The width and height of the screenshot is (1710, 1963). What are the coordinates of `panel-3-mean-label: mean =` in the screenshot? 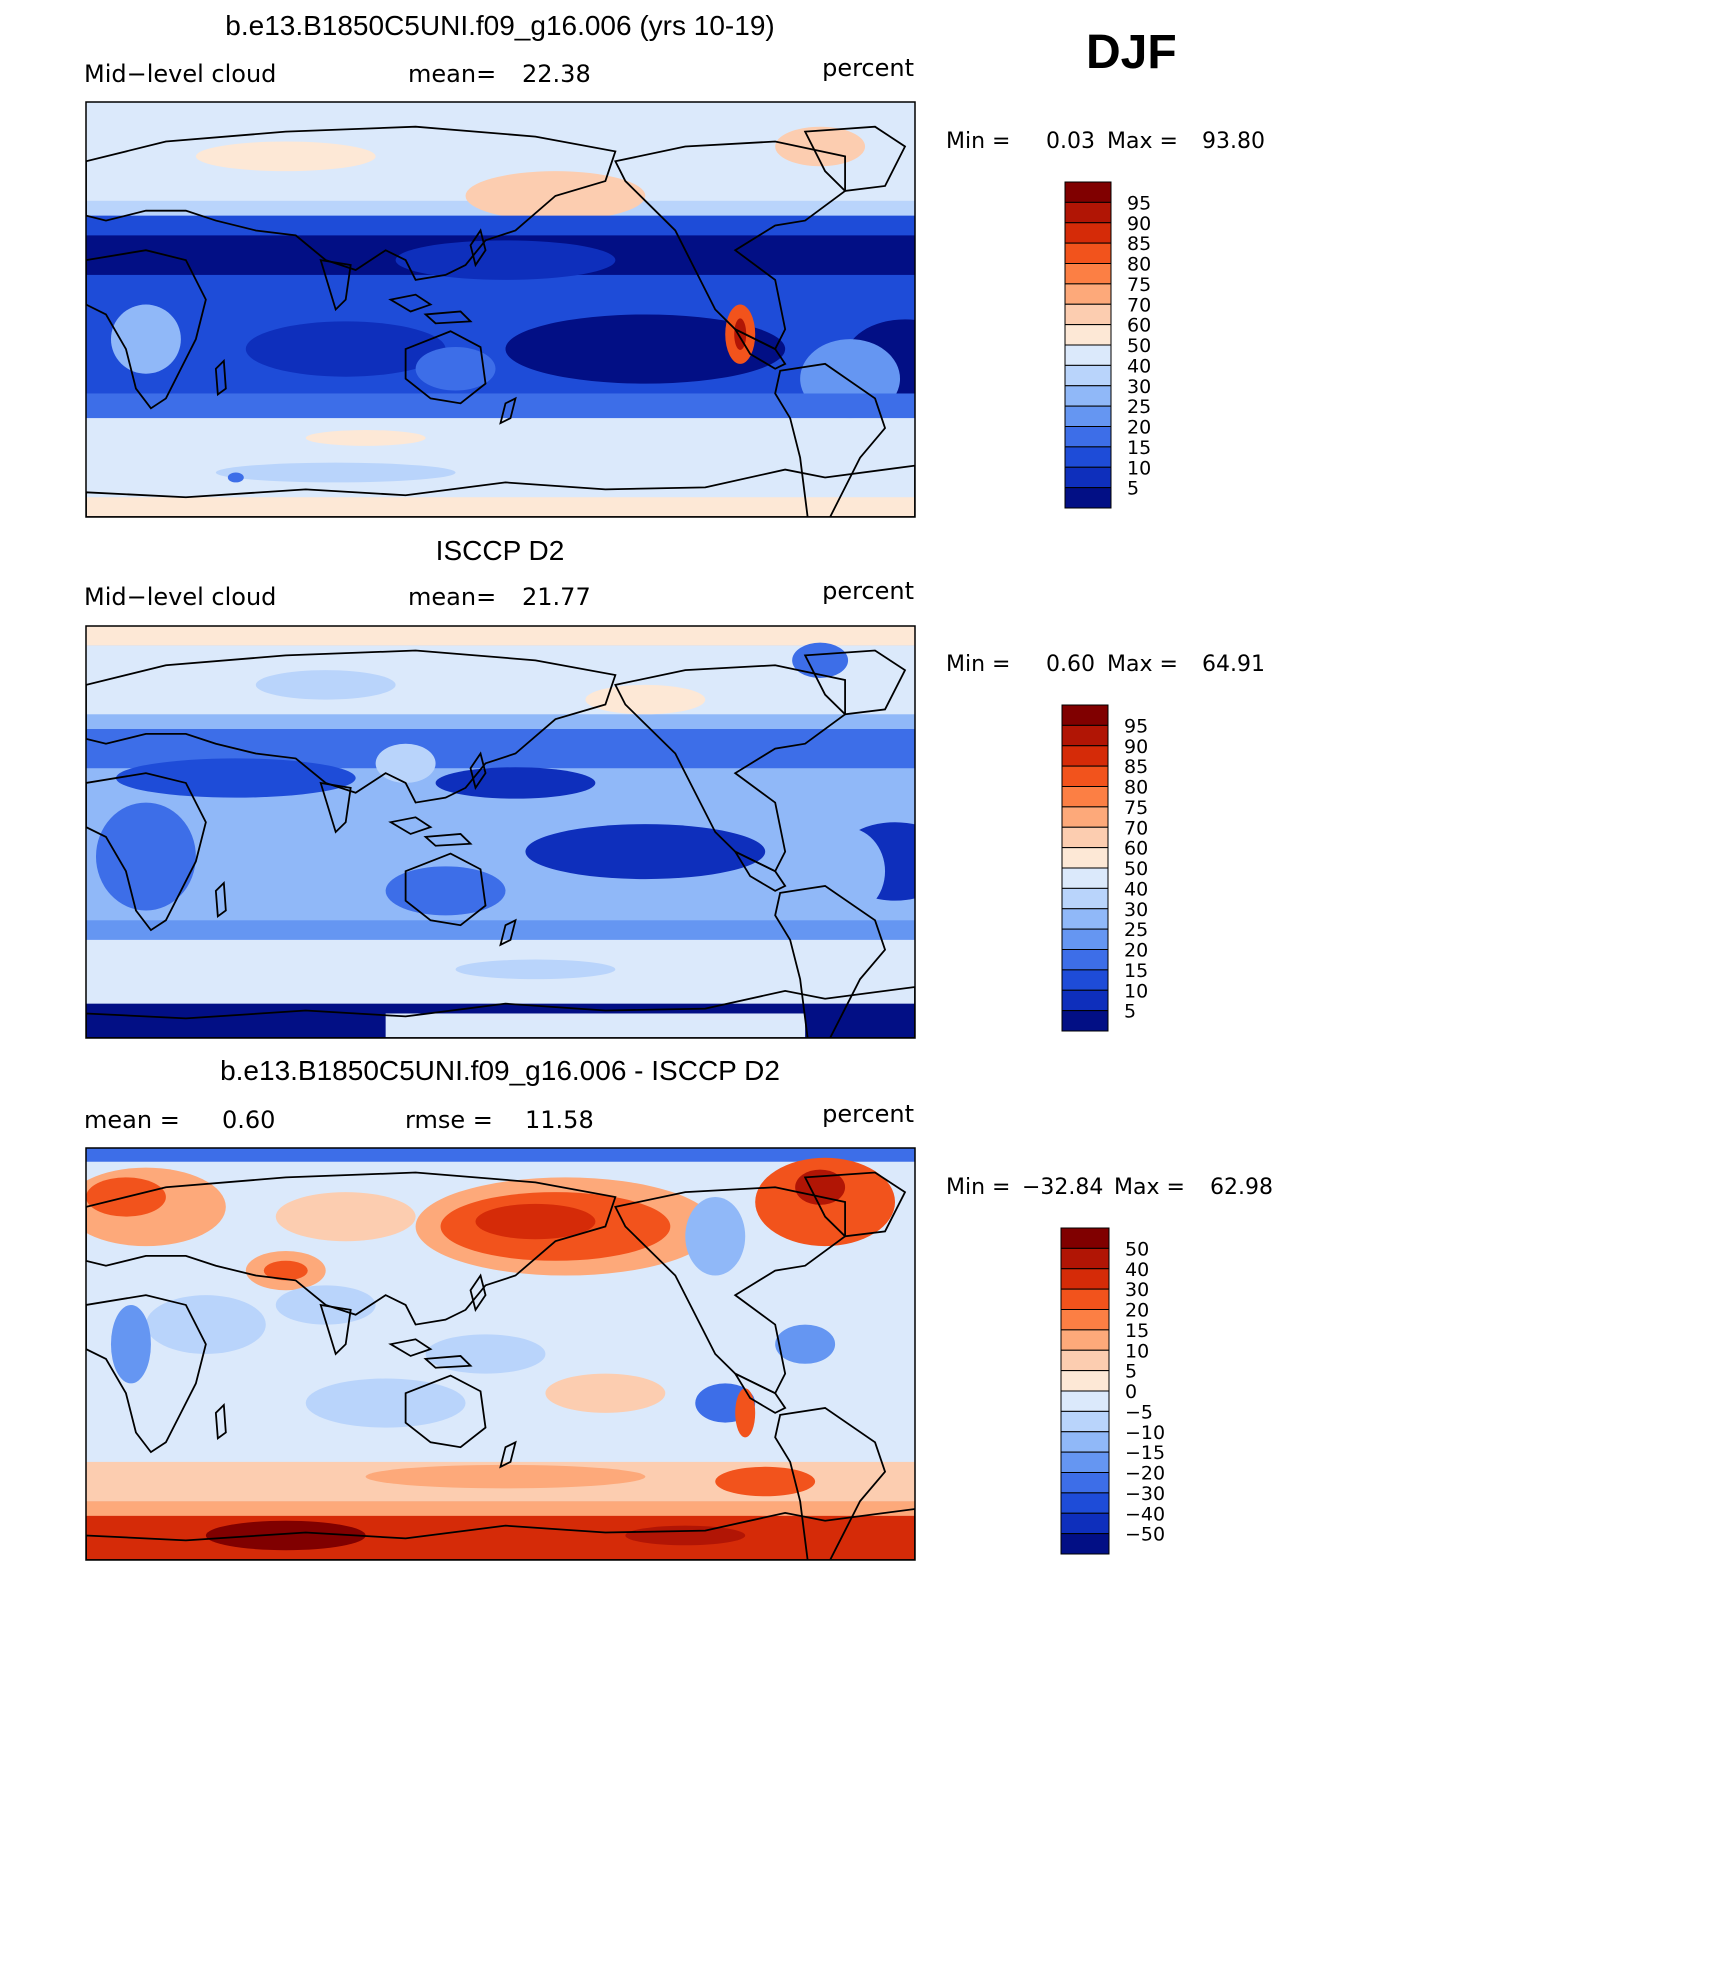 It's located at (132, 1120).